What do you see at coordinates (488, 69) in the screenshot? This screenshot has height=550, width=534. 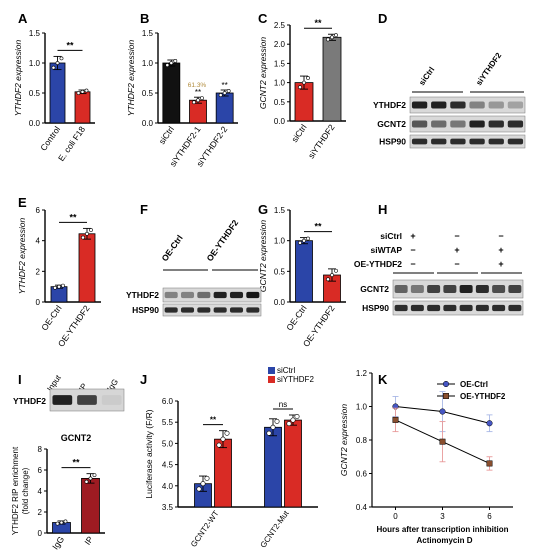 I see `lane-label: siYTHDF2` at bounding box center [488, 69].